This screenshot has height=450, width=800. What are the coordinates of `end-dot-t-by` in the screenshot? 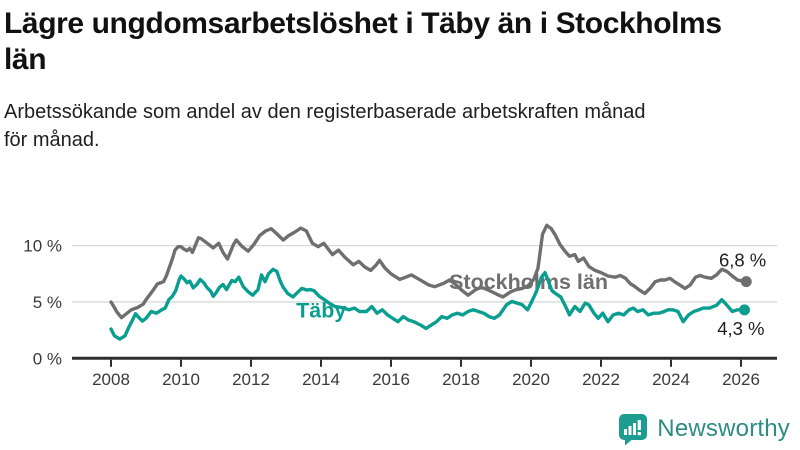 It's located at (744, 310).